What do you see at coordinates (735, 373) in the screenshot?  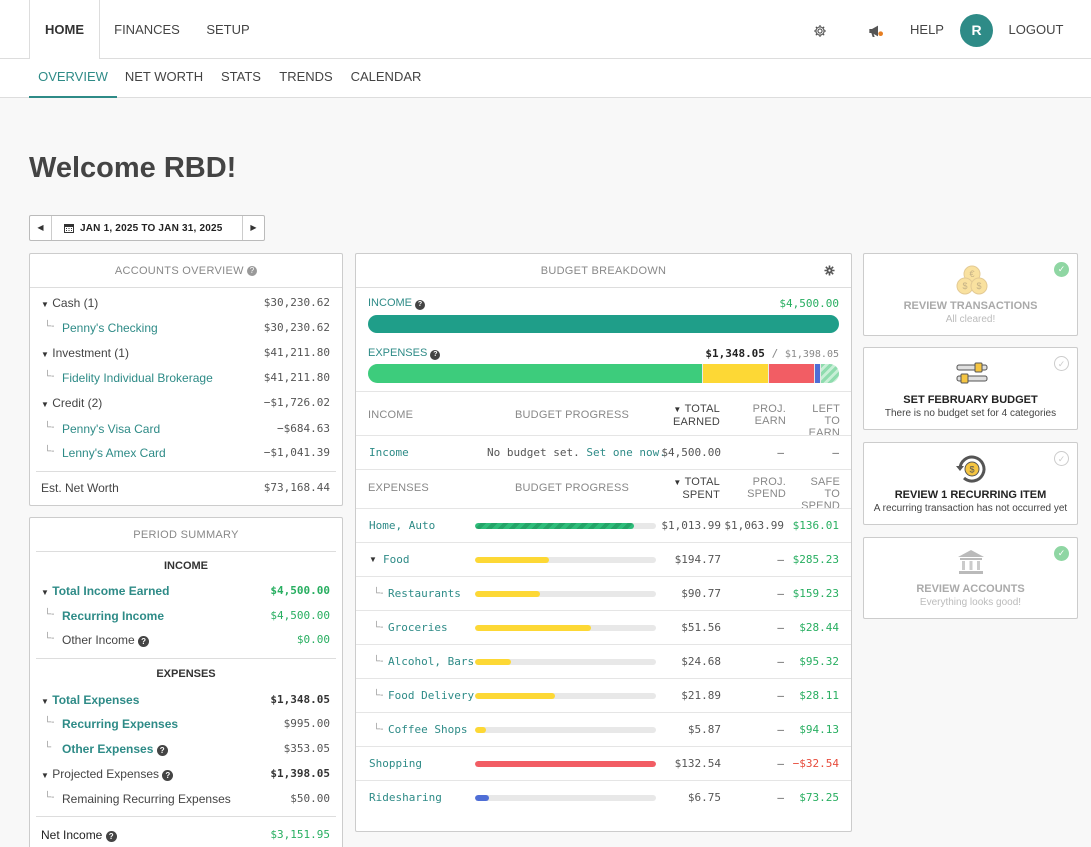 I see `expenses-segment-food` at bounding box center [735, 373].